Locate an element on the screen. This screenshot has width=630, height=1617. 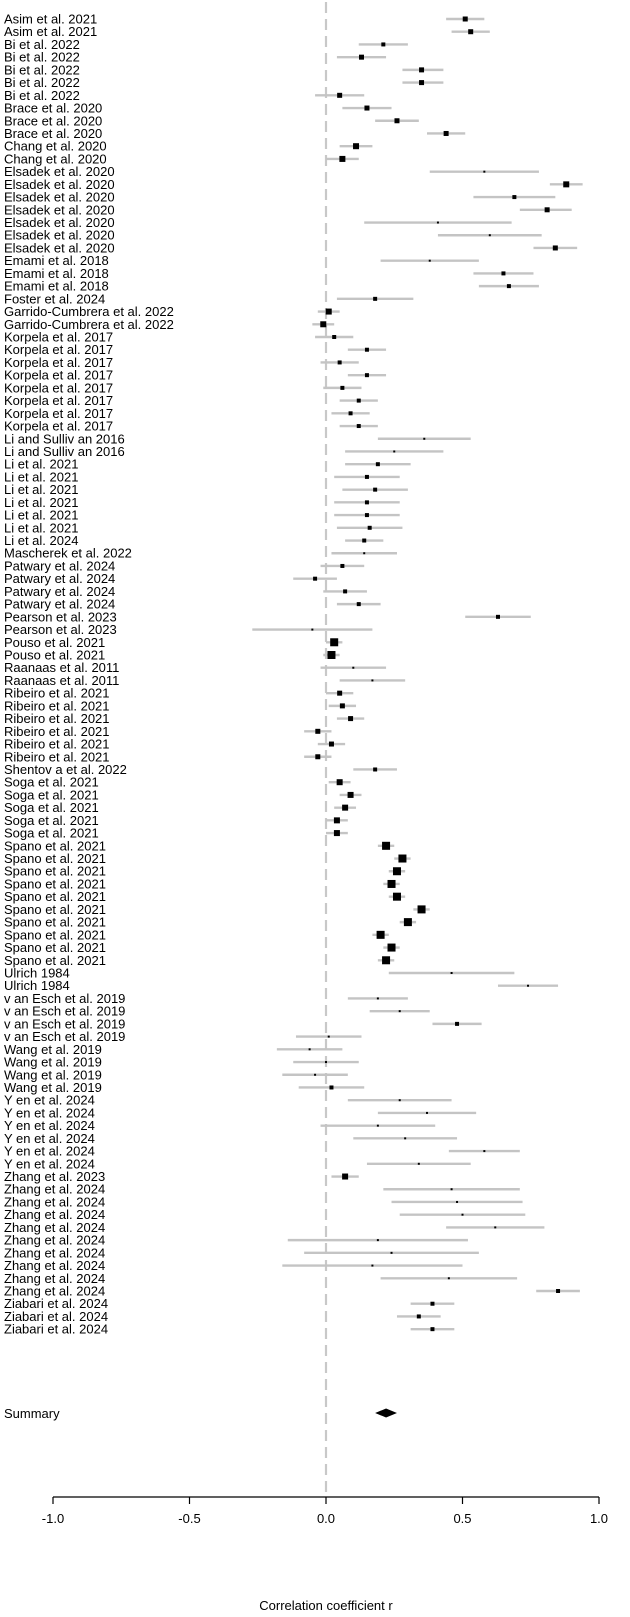
study-label: Brace et al. 2020 is located at coordinates (53, 133).